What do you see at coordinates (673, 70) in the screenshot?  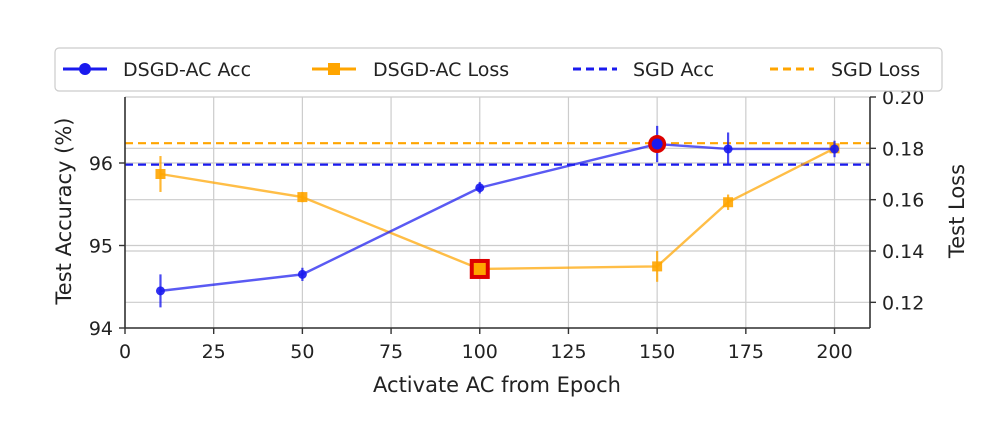 I see `legend-label: SGD Acc` at bounding box center [673, 70].